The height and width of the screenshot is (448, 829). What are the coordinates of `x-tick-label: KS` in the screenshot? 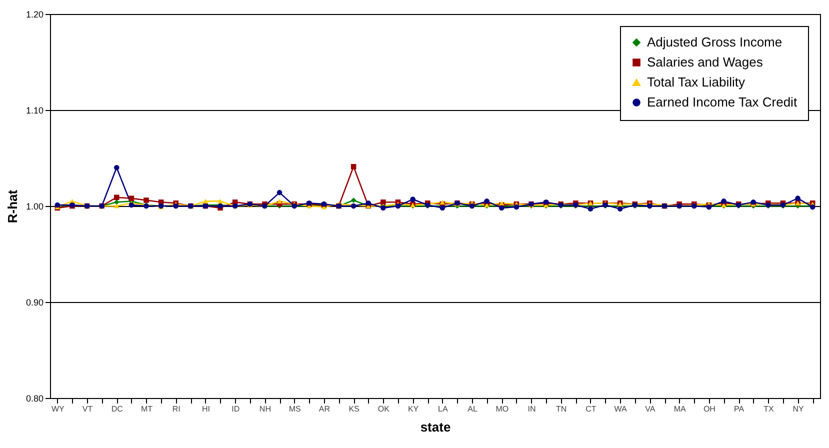 It's located at (354, 409).